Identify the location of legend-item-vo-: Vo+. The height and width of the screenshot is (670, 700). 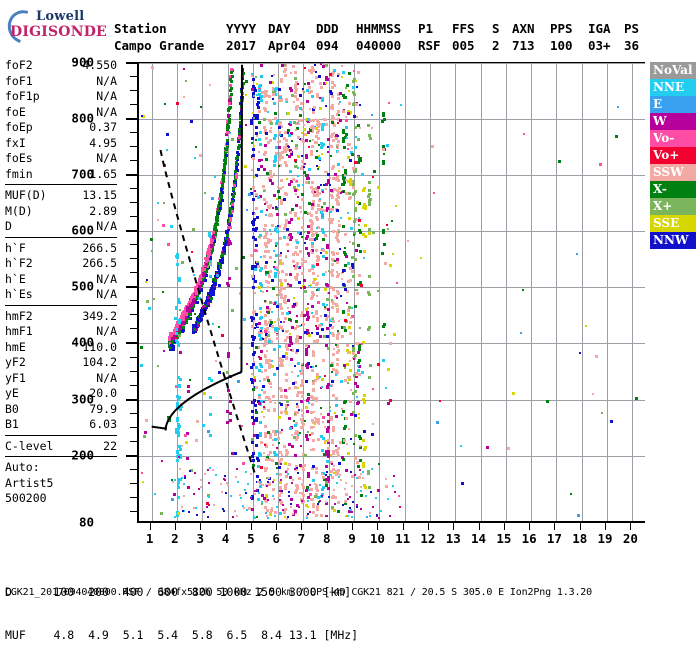
(673, 155).